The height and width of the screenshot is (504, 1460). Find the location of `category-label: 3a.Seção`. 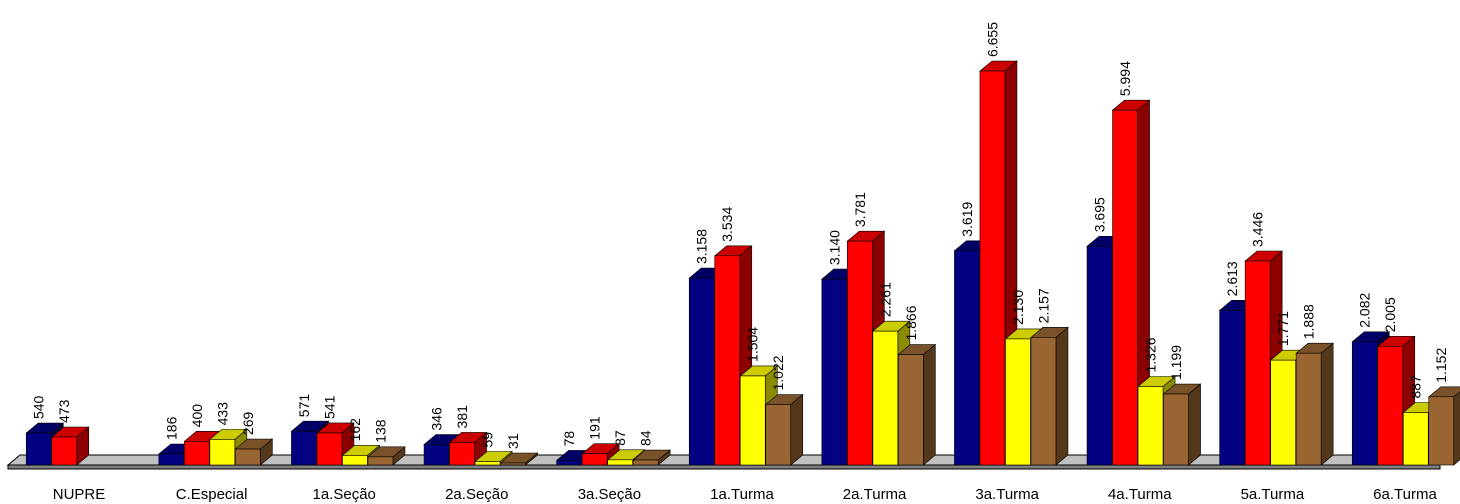

category-label: 3a.Seção is located at coordinates (609, 494).